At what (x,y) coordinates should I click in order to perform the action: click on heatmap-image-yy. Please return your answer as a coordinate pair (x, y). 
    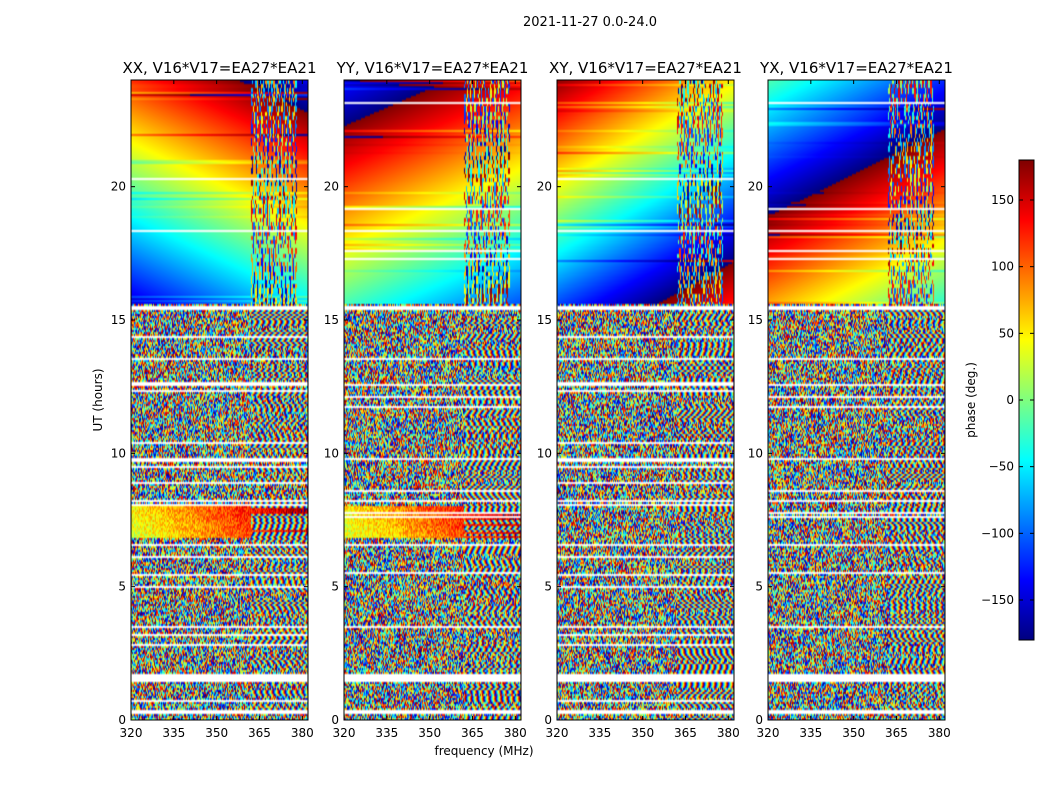
    Looking at the image, I should click on (432, 400).